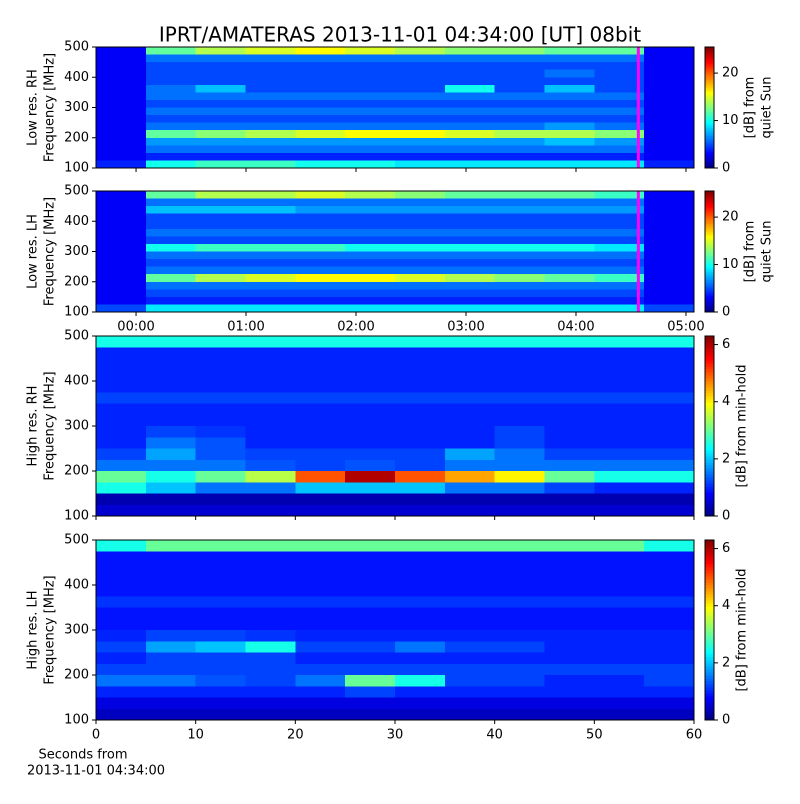 This screenshot has width=800, height=804. Describe the element at coordinates (76, 630) in the screenshot. I see `y-tick-label: 300` at that location.